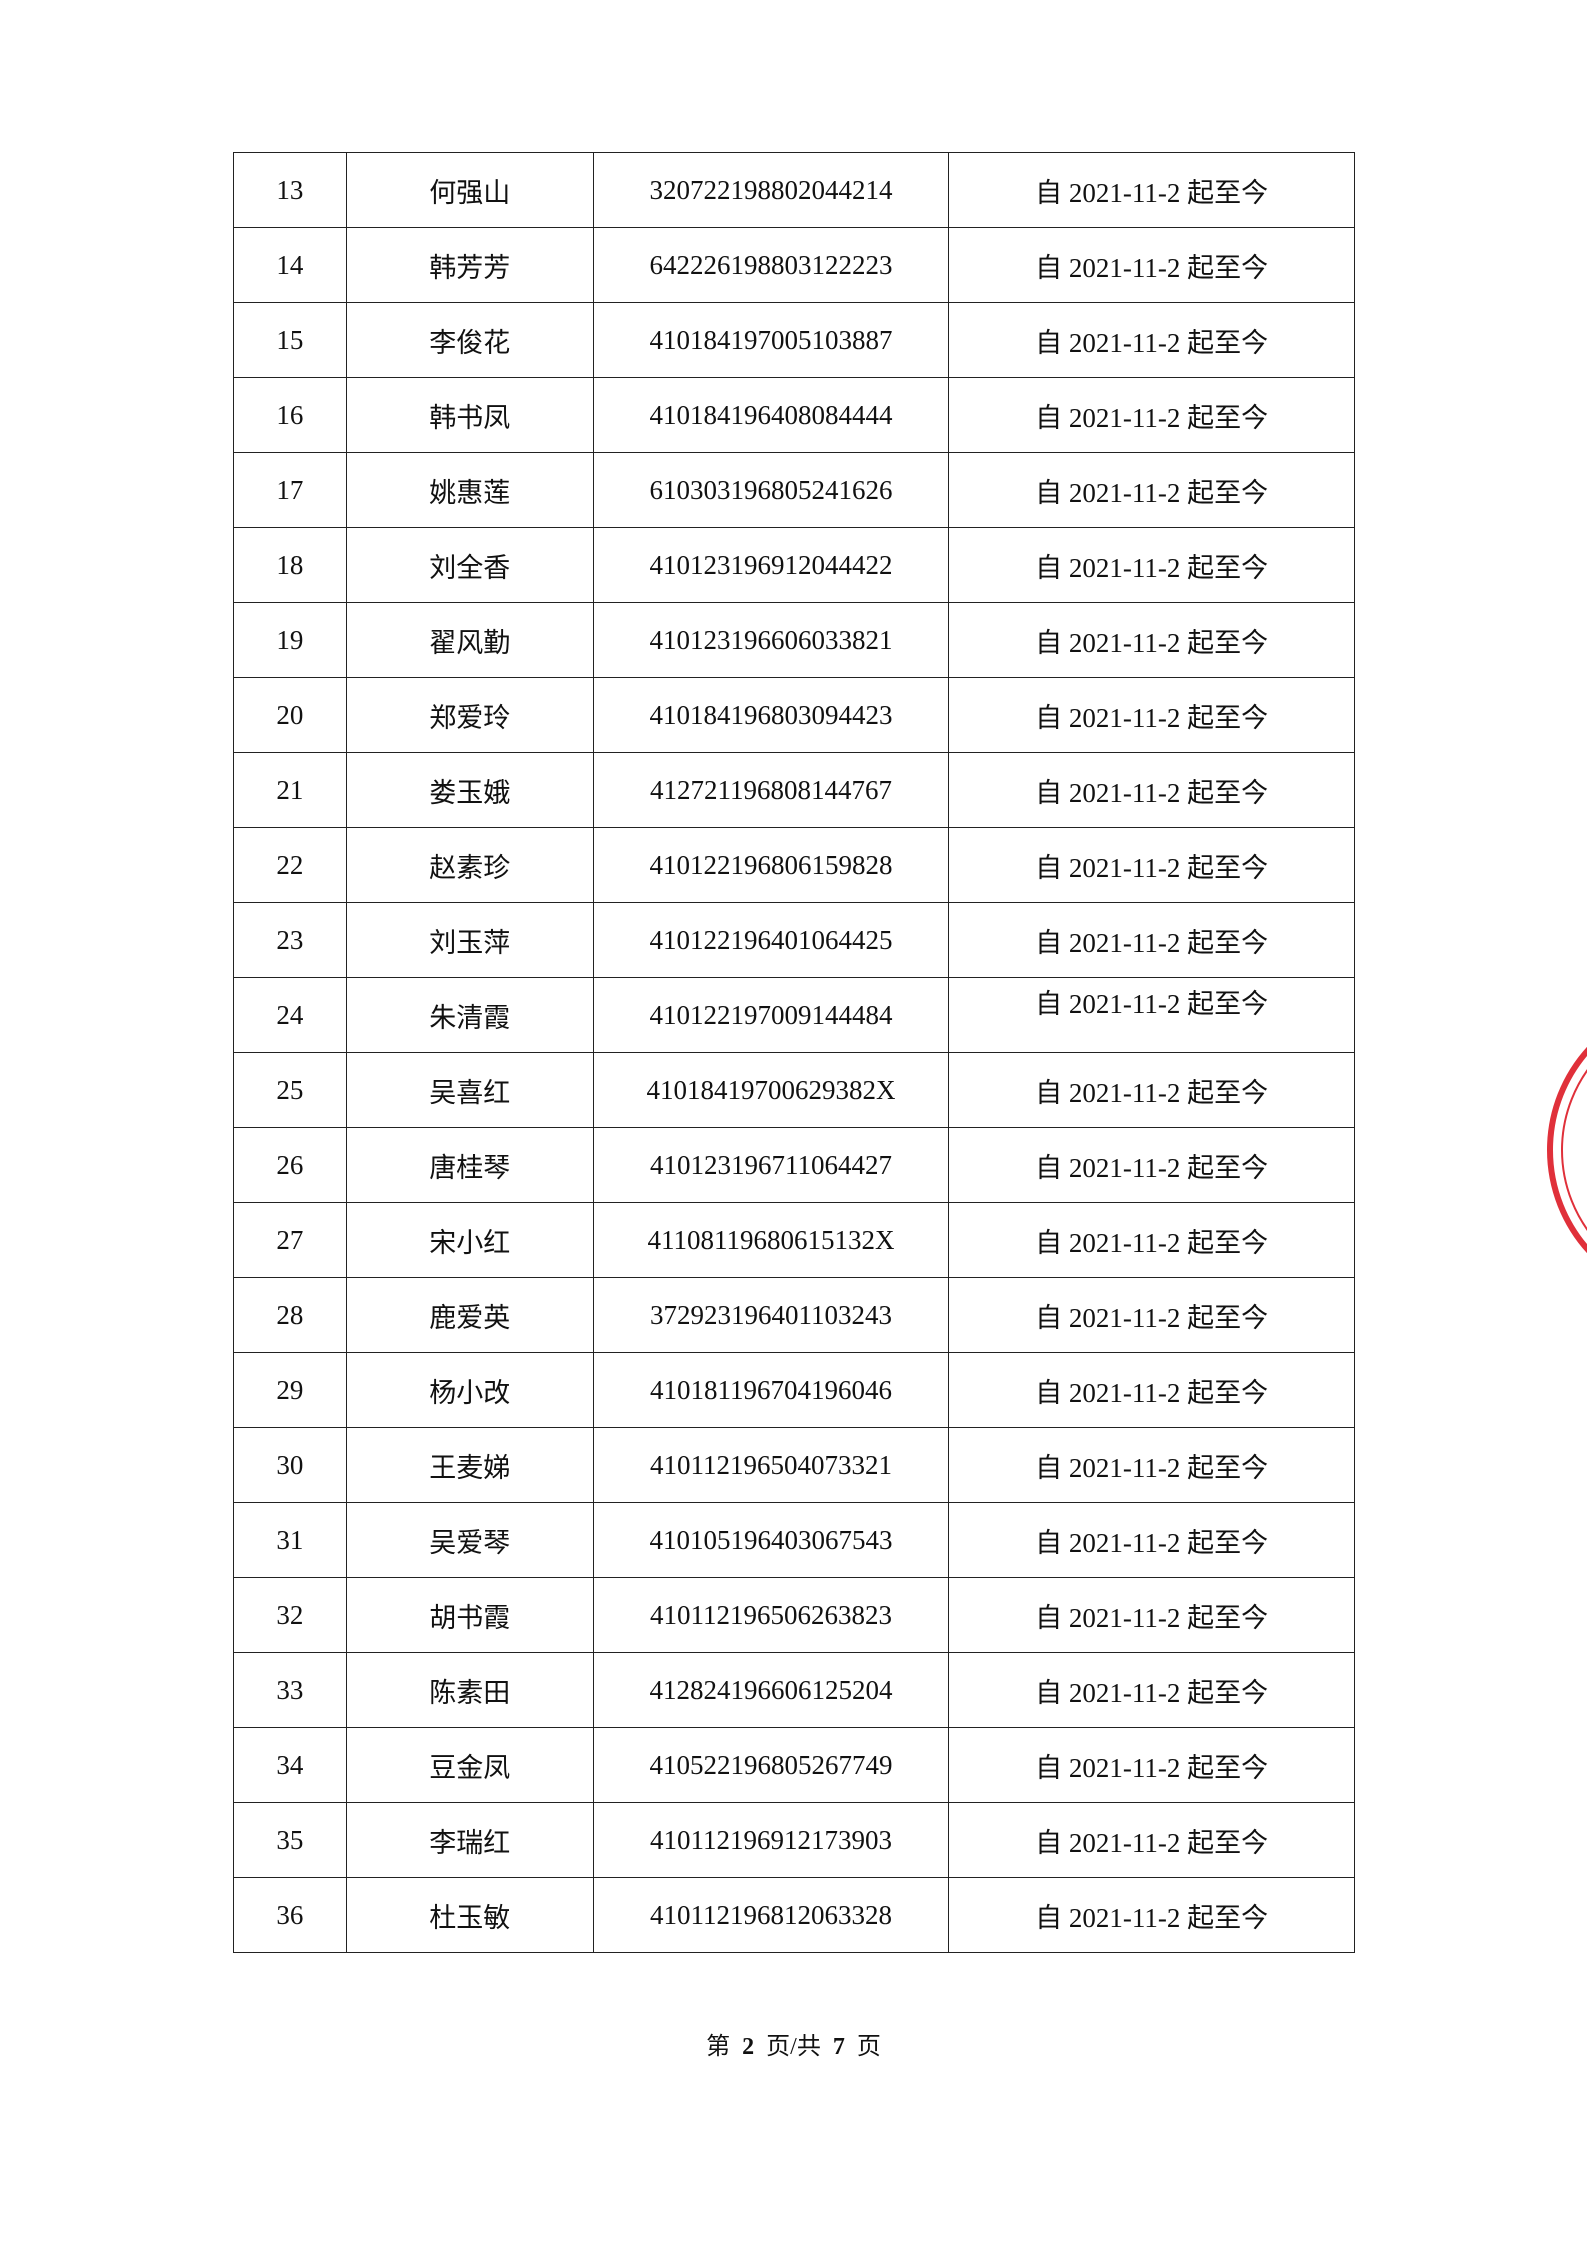 The width and height of the screenshot is (1587, 2245). I want to click on row-number: 20, so click(290, 715).